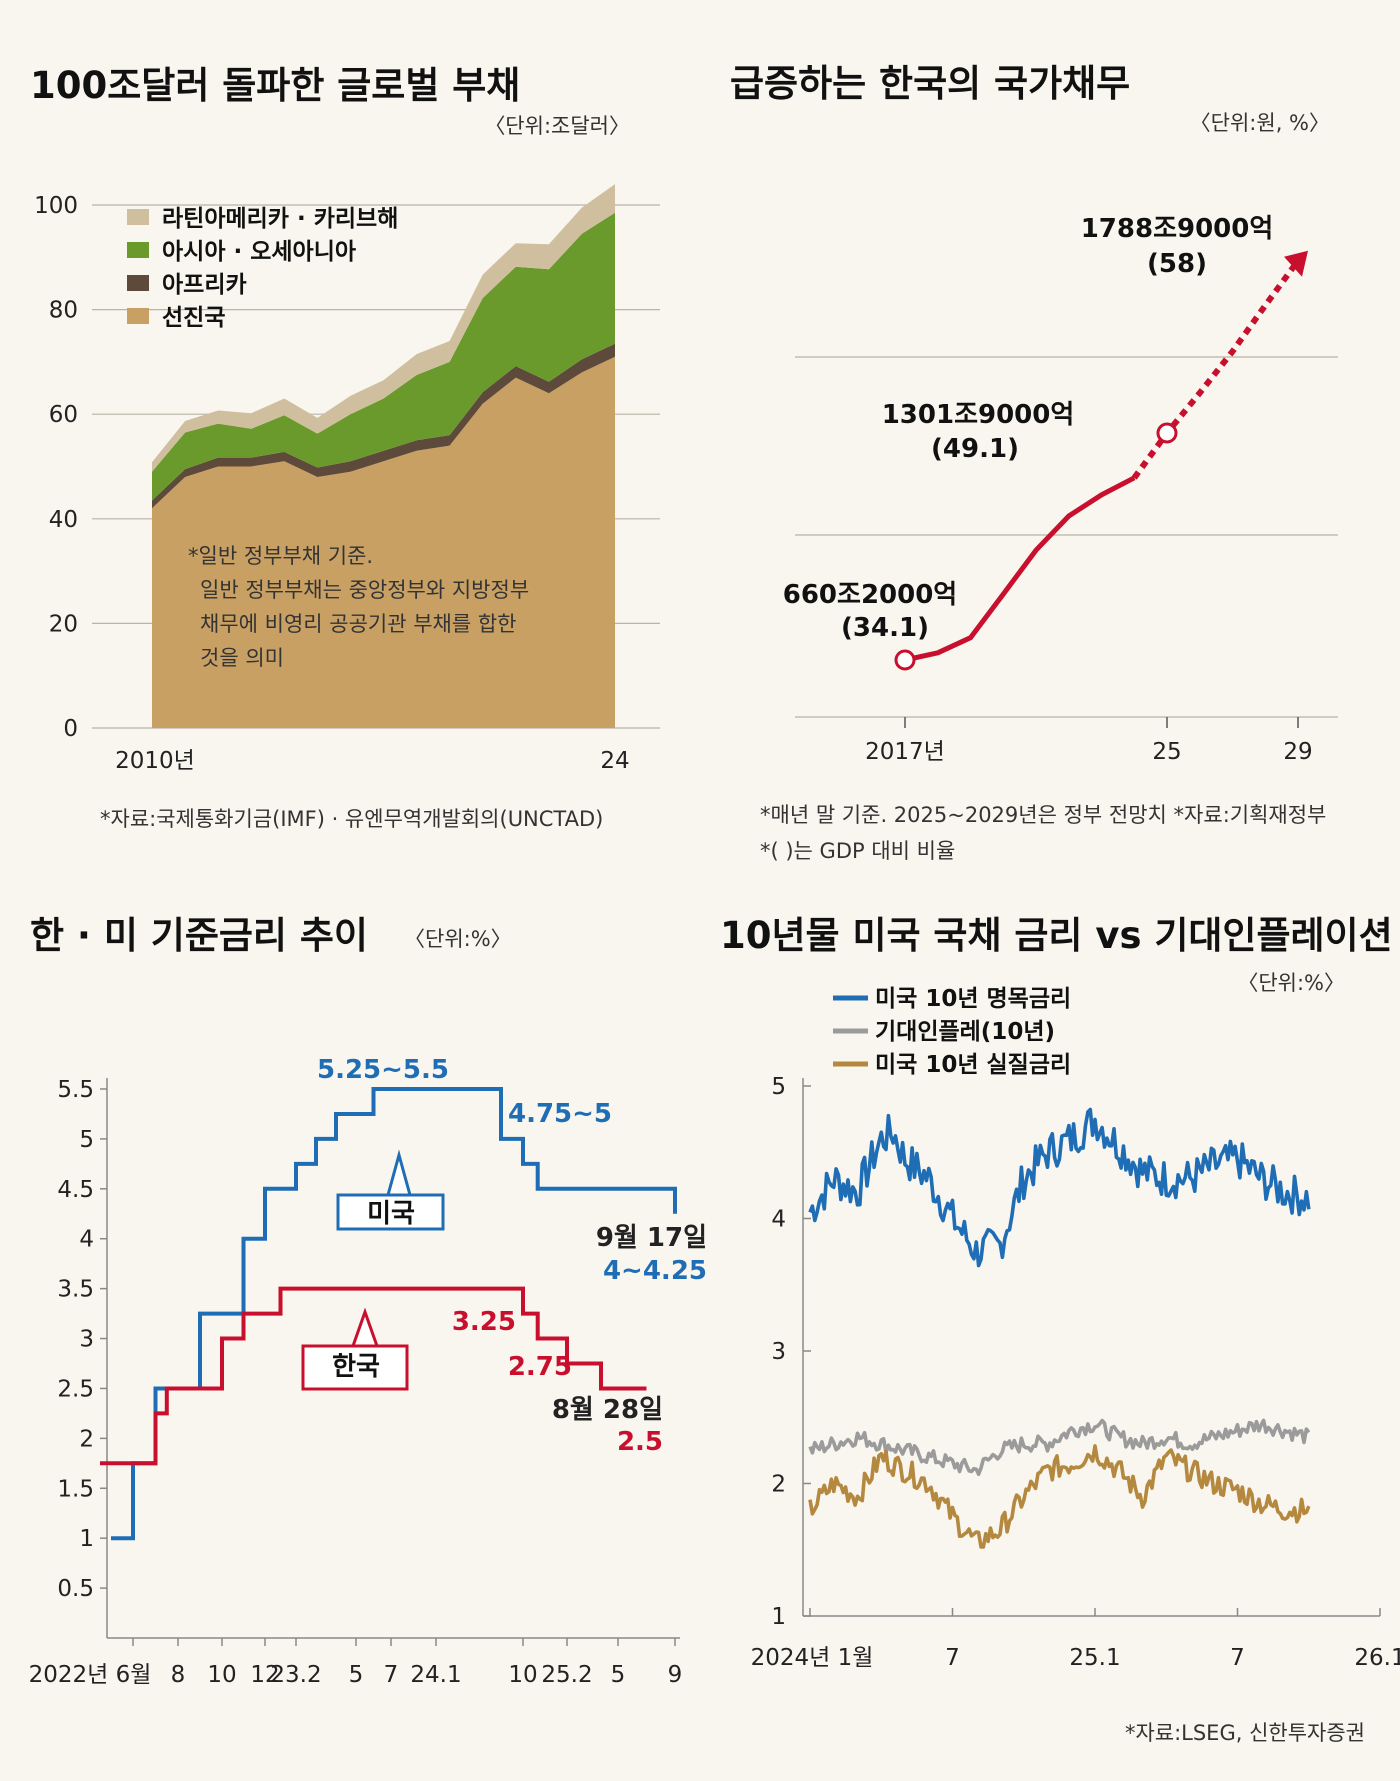 This screenshot has height=1781, width=1400. What do you see at coordinates (280, 219) in the screenshot?
I see `legend-label: 라틴아메리카 · 카리브해` at bounding box center [280, 219].